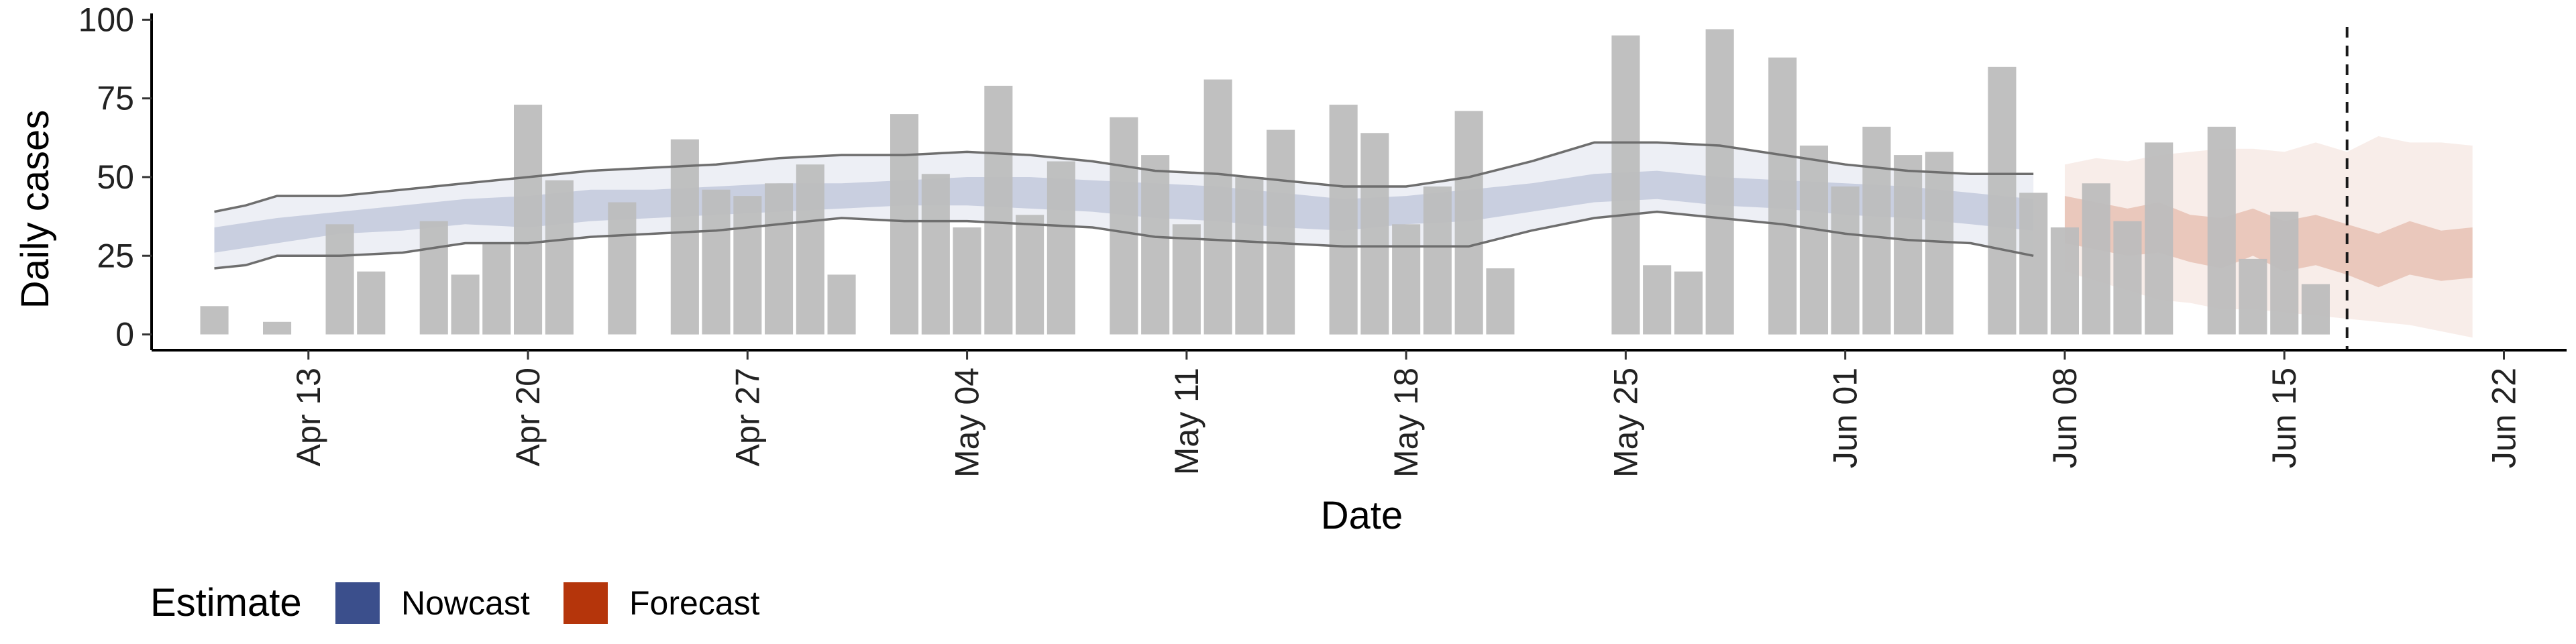  What do you see at coordinates (115, 177) in the screenshot?
I see `y-tick-label: 50` at bounding box center [115, 177].